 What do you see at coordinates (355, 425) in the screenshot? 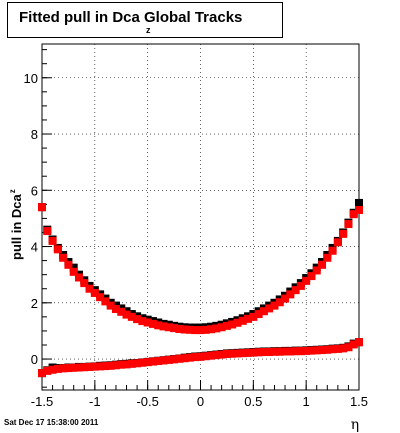
I see `x-axis-label: η` at bounding box center [355, 425].